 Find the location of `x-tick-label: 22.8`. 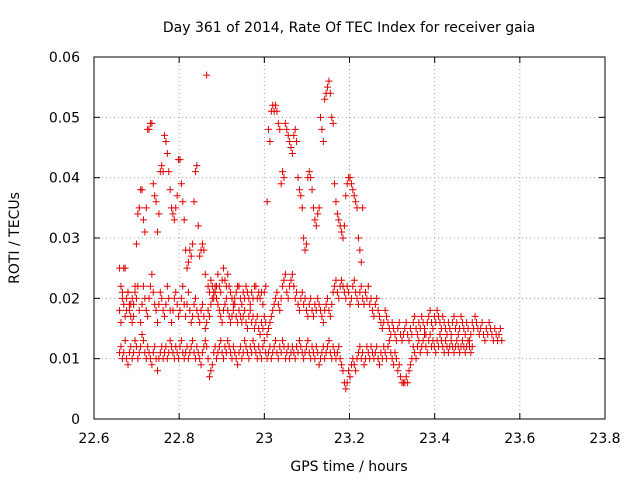

x-tick-label: 22.8 is located at coordinates (179, 439).